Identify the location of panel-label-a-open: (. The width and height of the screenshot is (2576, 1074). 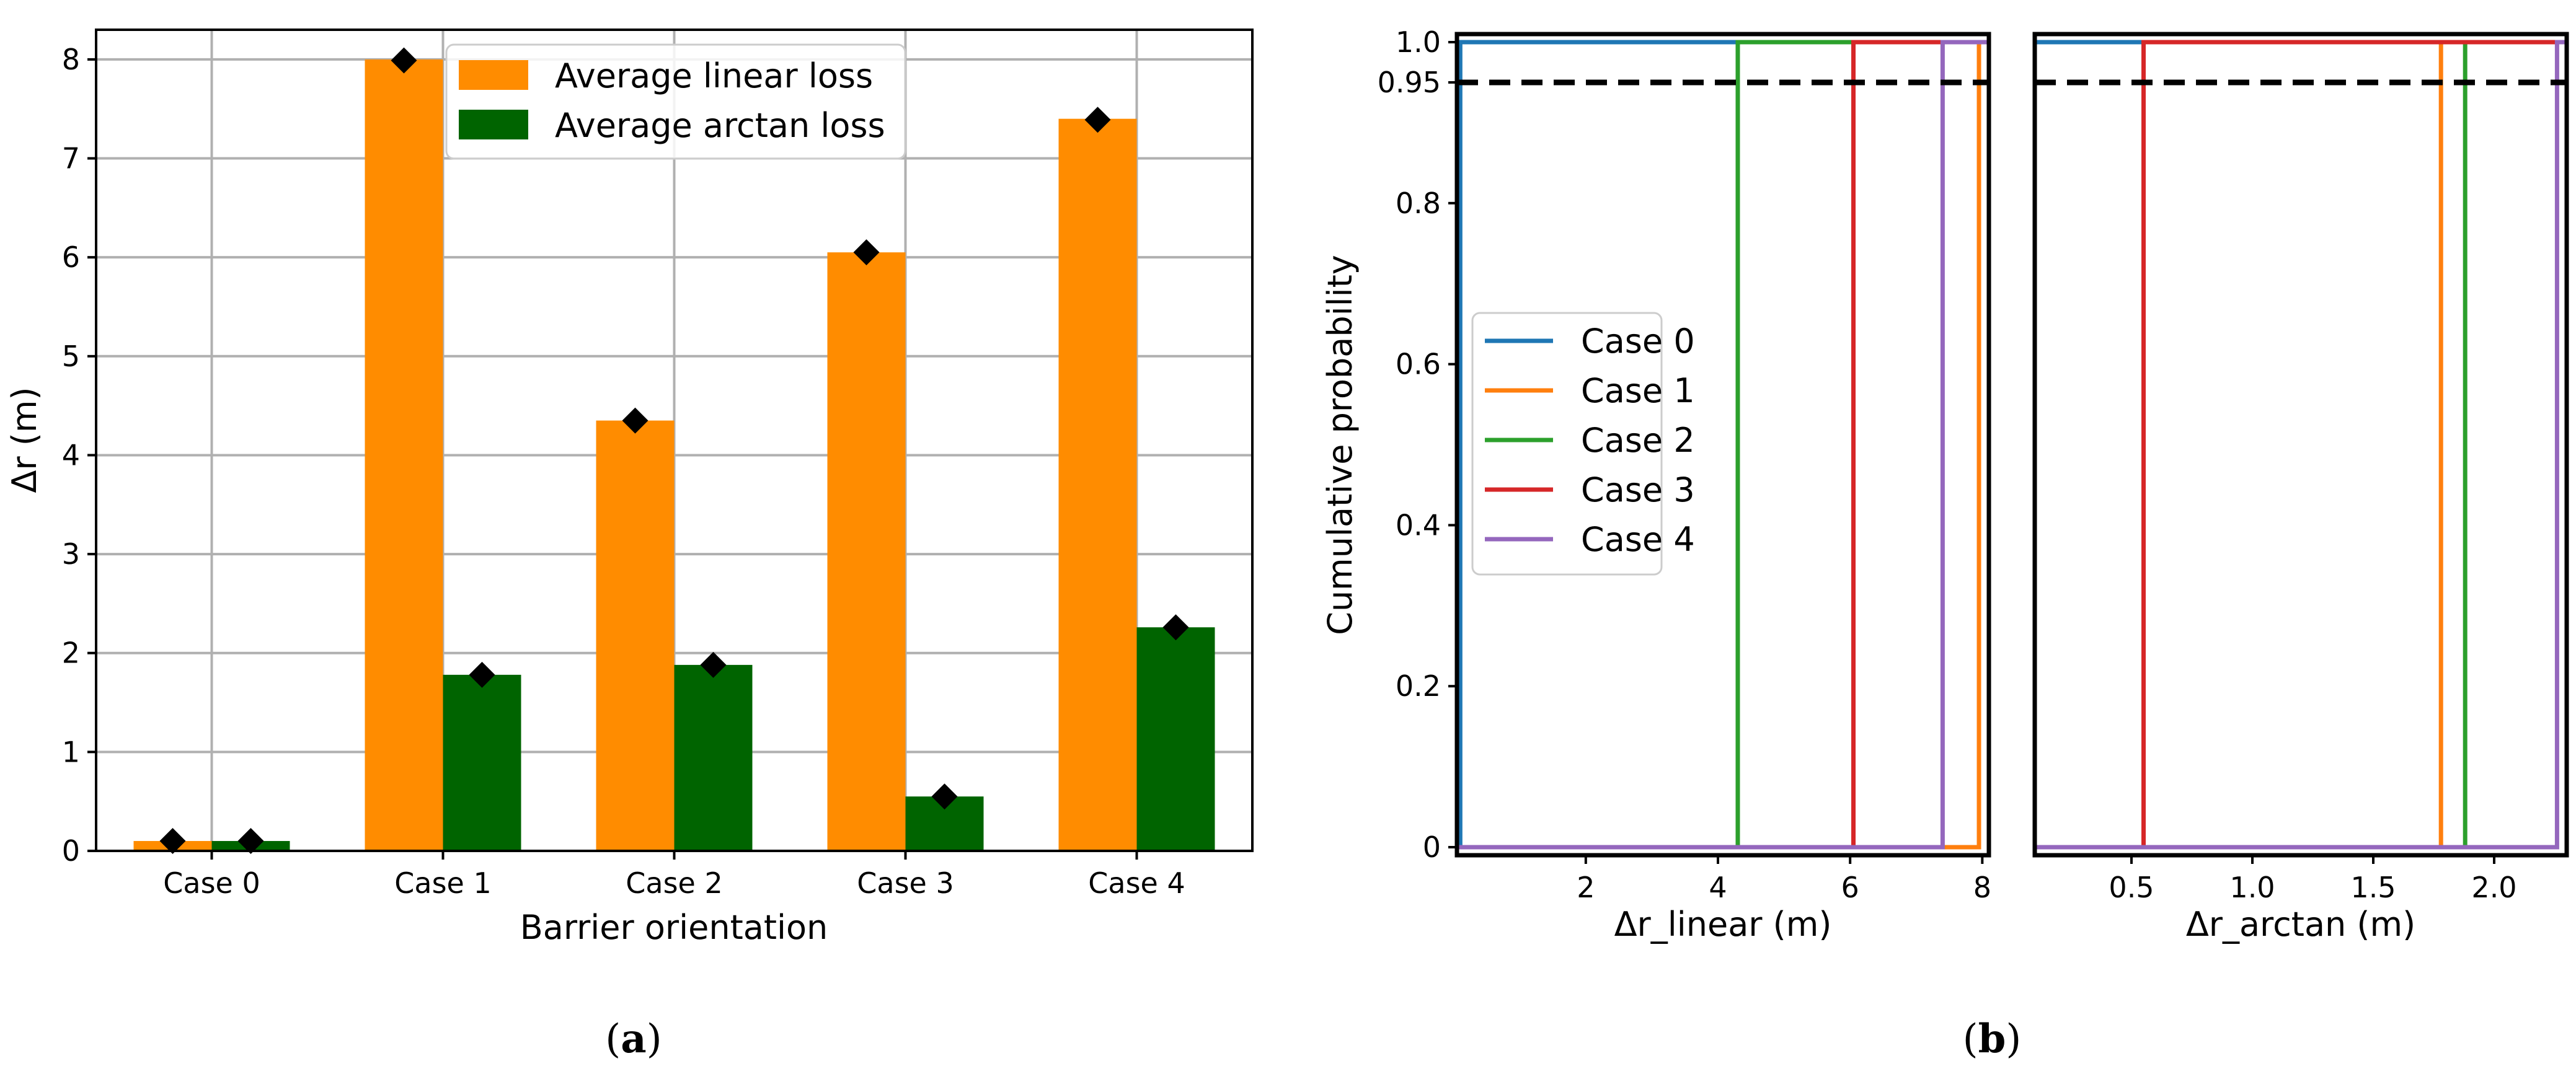
(613, 1039).